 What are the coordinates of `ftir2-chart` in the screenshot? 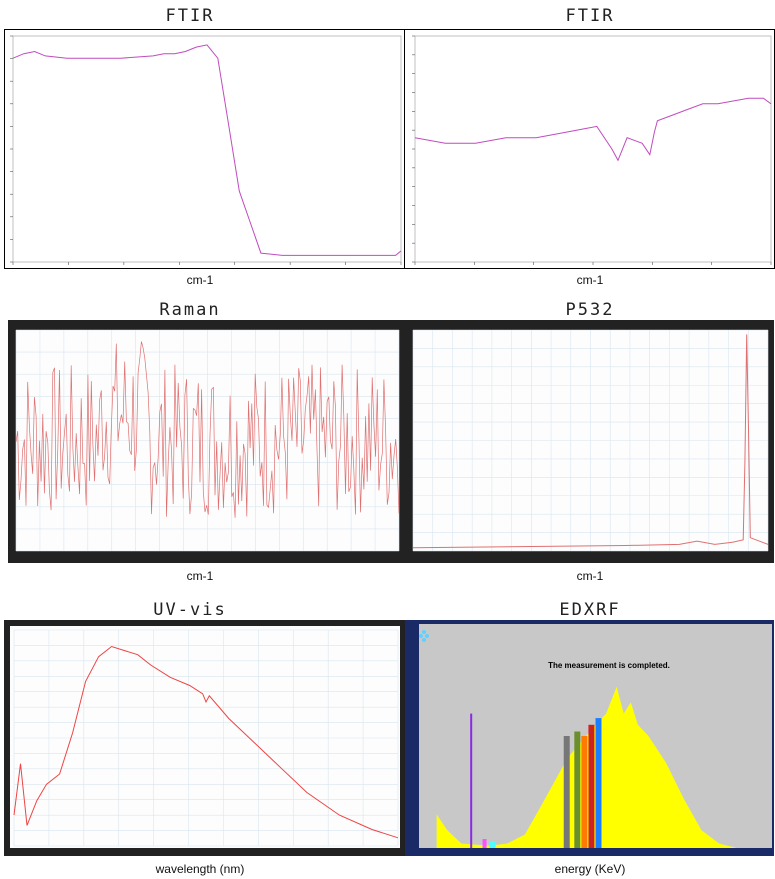 It's located at (589, 149).